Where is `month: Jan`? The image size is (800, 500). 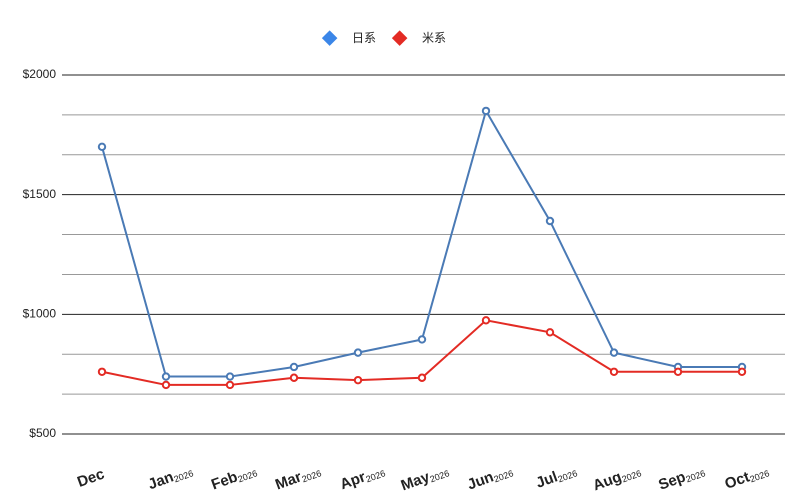 month: Jan is located at coordinates (161, 480).